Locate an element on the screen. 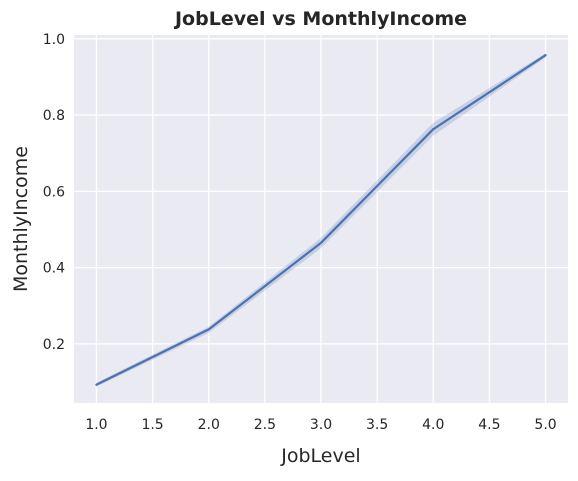 The height and width of the screenshot is (481, 578). y-tick-label: 0.2 is located at coordinates (54, 345).